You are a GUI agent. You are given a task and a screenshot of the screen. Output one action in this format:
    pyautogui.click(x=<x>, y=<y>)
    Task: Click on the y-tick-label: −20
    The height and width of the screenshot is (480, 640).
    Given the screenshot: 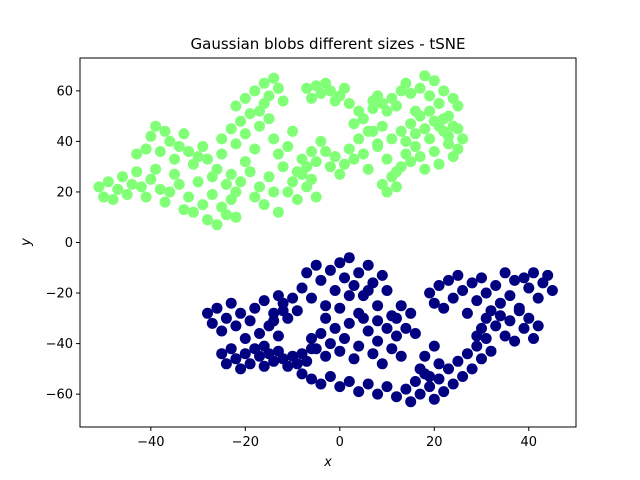 What is the action you would take?
    pyautogui.click(x=59, y=294)
    